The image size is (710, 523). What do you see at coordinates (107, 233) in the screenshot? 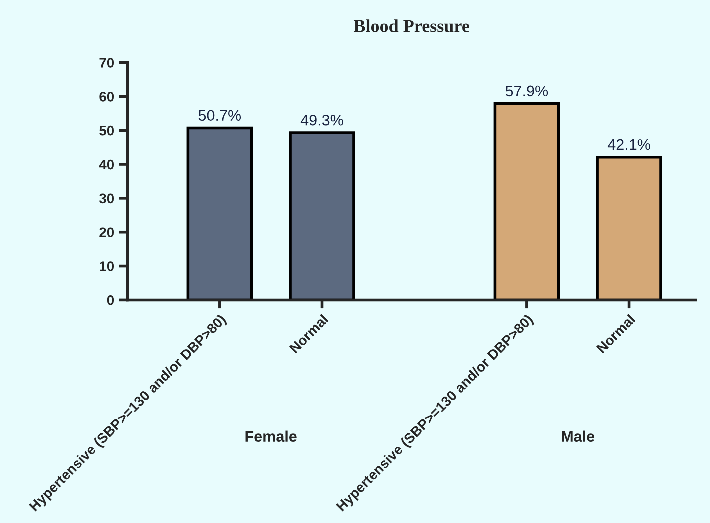
I see `y-tick-label: 20` at bounding box center [107, 233].